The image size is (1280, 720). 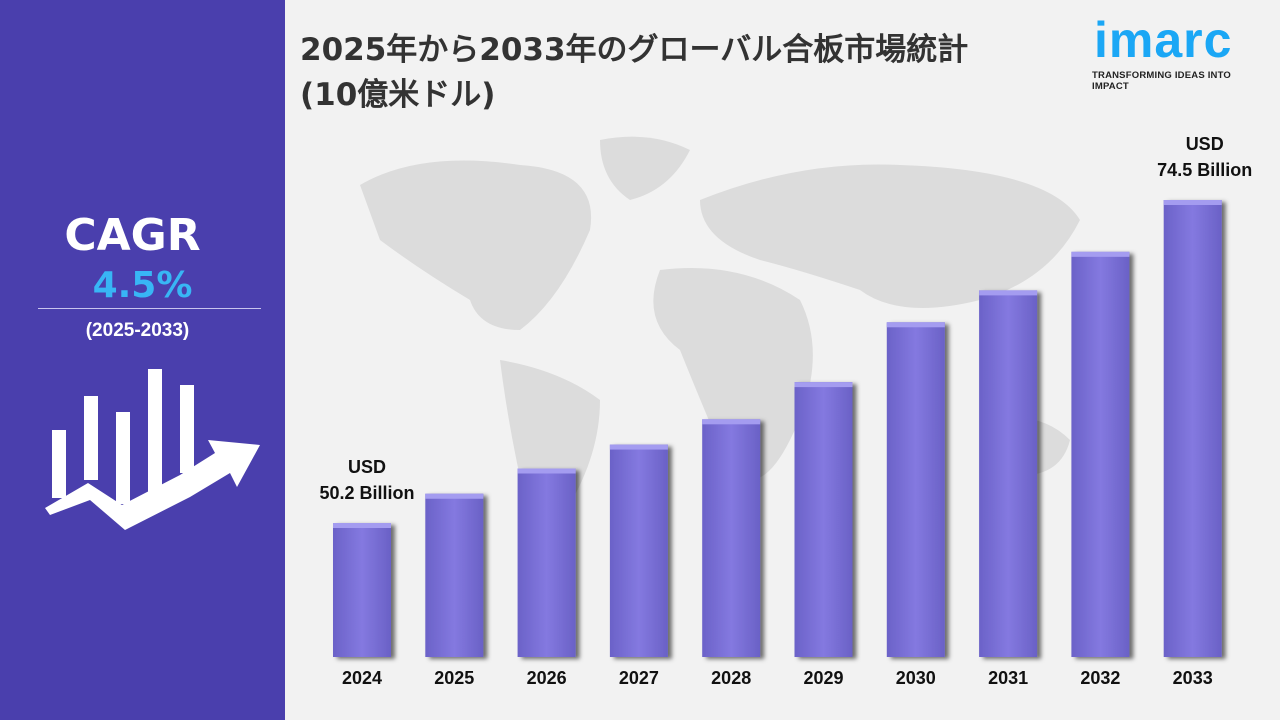 What do you see at coordinates (1008, 473) in the screenshot?
I see `bar-2031` at bounding box center [1008, 473].